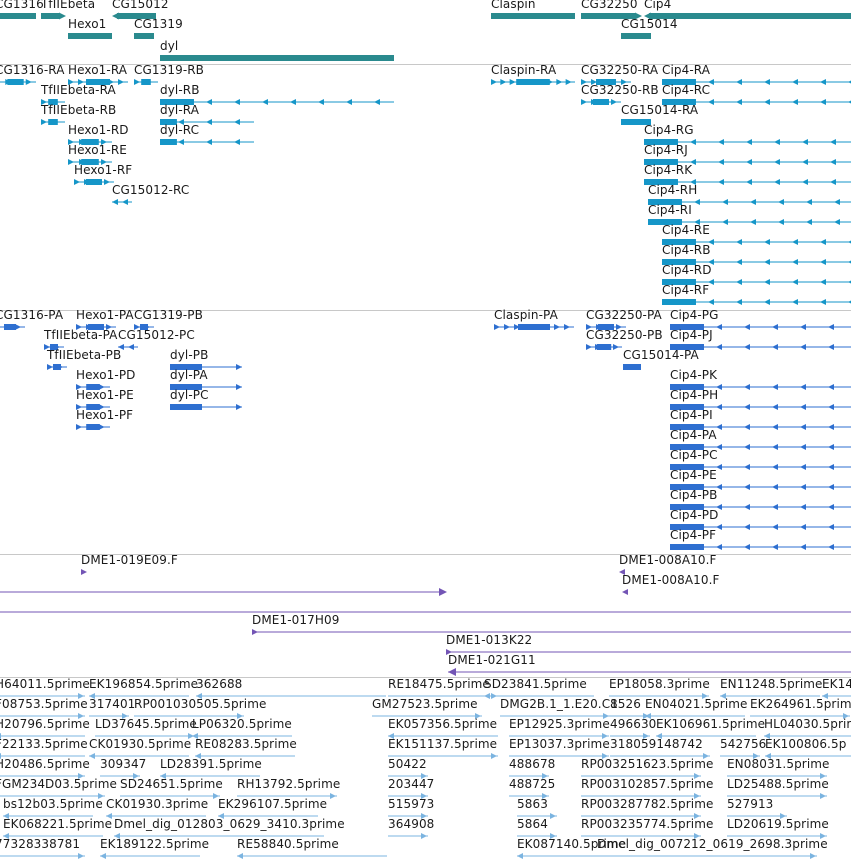 The width and height of the screenshot is (851, 862). What do you see at coordinates (619, 75) in the screenshot?
I see `feature-transcript: CG32250-RA` at bounding box center [619, 75].